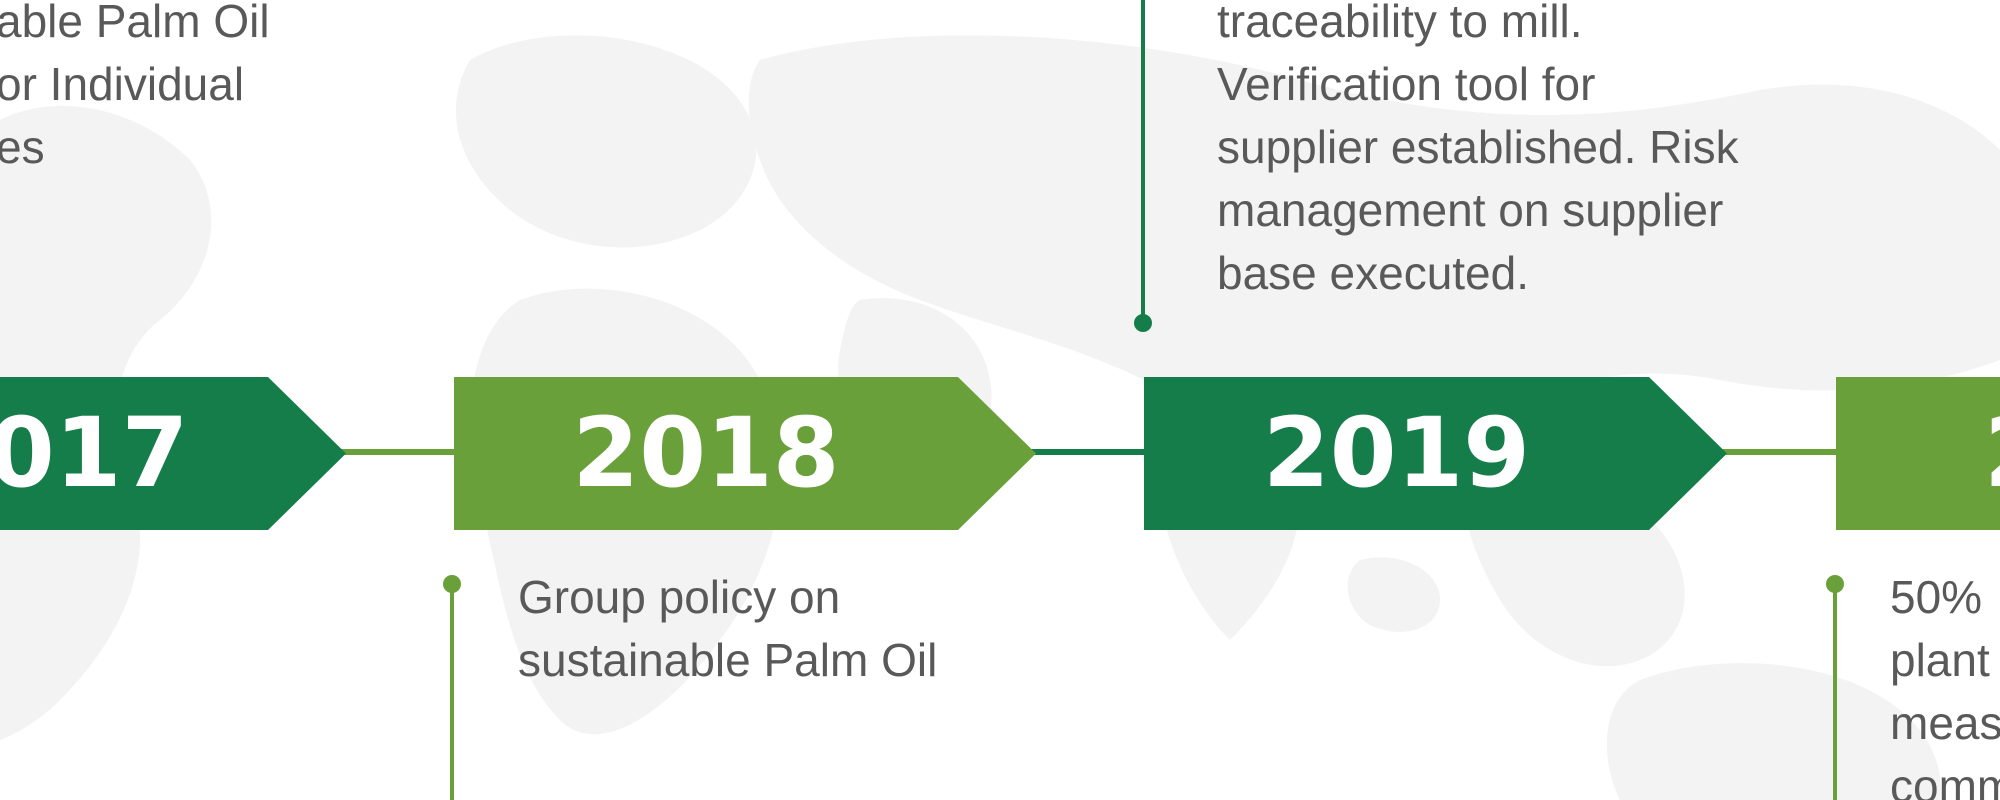 This screenshot has width=2000, height=800. What do you see at coordinates (1373, 273) in the screenshot?
I see `milestone-line: base executed.` at bounding box center [1373, 273].